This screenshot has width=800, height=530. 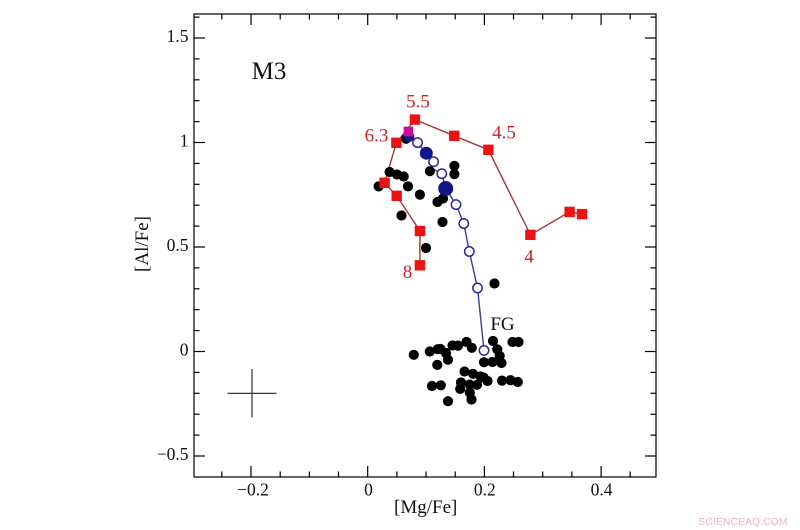 I want to click on svg-text: −0.2, so click(x=253, y=490).